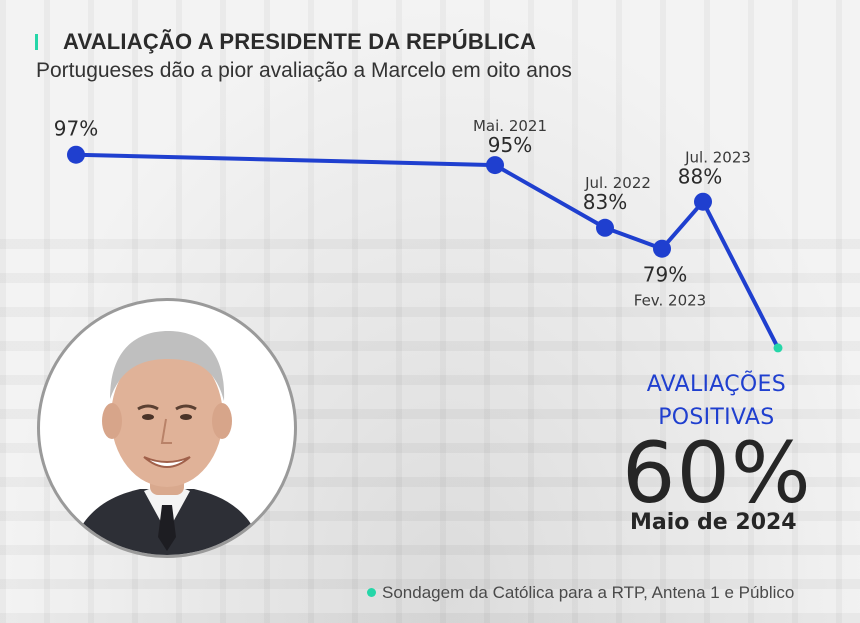 The width and height of the screenshot is (860, 623). What do you see at coordinates (716, 384) in the screenshot?
I see `callout-line-1: AVALIAÇÕES` at bounding box center [716, 384].